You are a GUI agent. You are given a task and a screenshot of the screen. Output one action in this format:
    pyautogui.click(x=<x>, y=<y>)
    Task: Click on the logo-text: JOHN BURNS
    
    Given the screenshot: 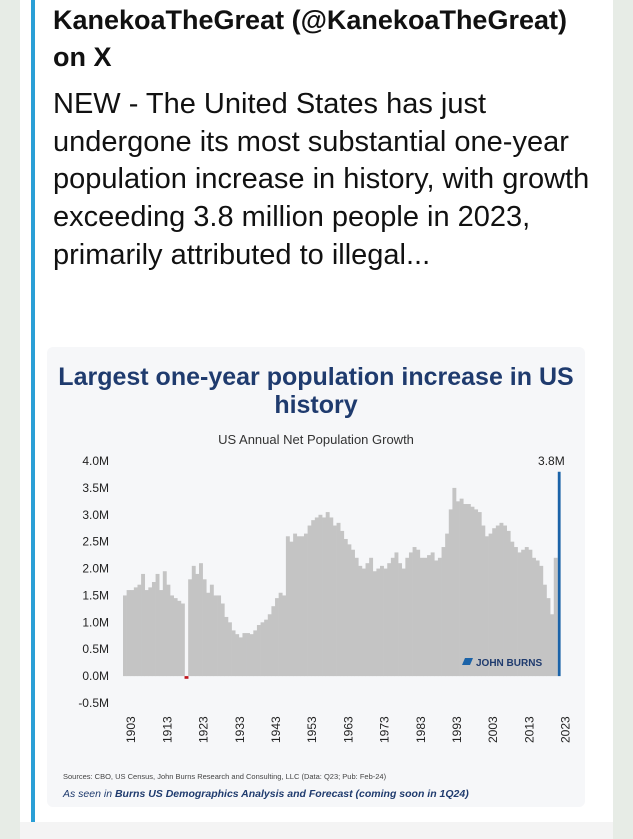 What is the action you would take?
    pyautogui.click(x=509, y=663)
    